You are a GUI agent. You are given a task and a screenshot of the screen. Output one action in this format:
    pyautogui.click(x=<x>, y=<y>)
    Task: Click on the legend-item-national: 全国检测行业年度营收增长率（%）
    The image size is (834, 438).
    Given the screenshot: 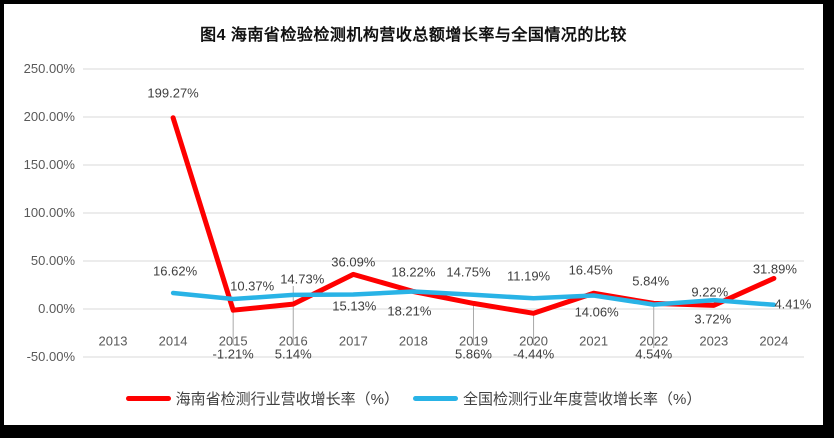 What is the action you would take?
    pyautogui.click(x=557, y=398)
    